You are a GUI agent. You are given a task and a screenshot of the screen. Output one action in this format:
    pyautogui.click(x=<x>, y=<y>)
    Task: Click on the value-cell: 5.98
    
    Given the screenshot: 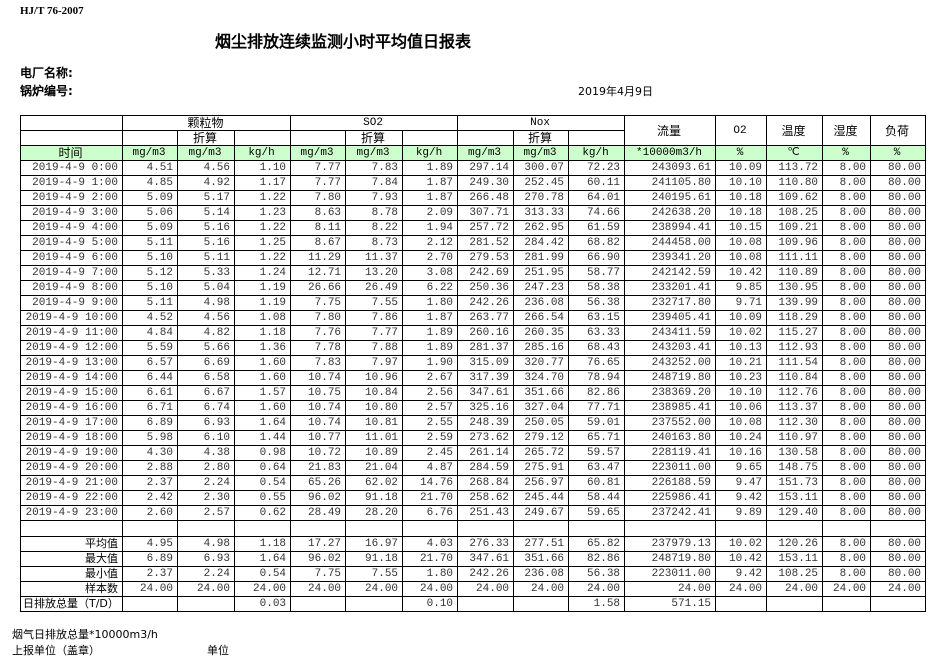 What is the action you would take?
    pyautogui.click(x=150, y=438)
    